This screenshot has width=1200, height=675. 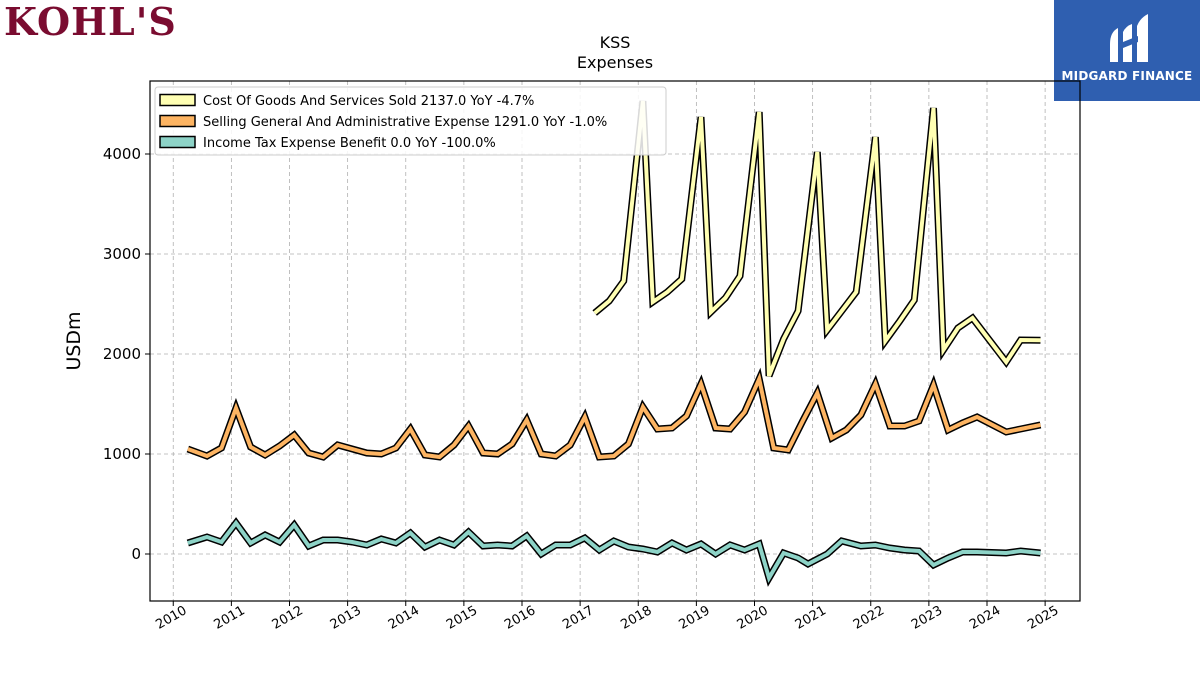 What do you see at coordinates (869, 618) in the screenshot?
I see `x-tick-label: 2022` at bounding box center [869, 618].